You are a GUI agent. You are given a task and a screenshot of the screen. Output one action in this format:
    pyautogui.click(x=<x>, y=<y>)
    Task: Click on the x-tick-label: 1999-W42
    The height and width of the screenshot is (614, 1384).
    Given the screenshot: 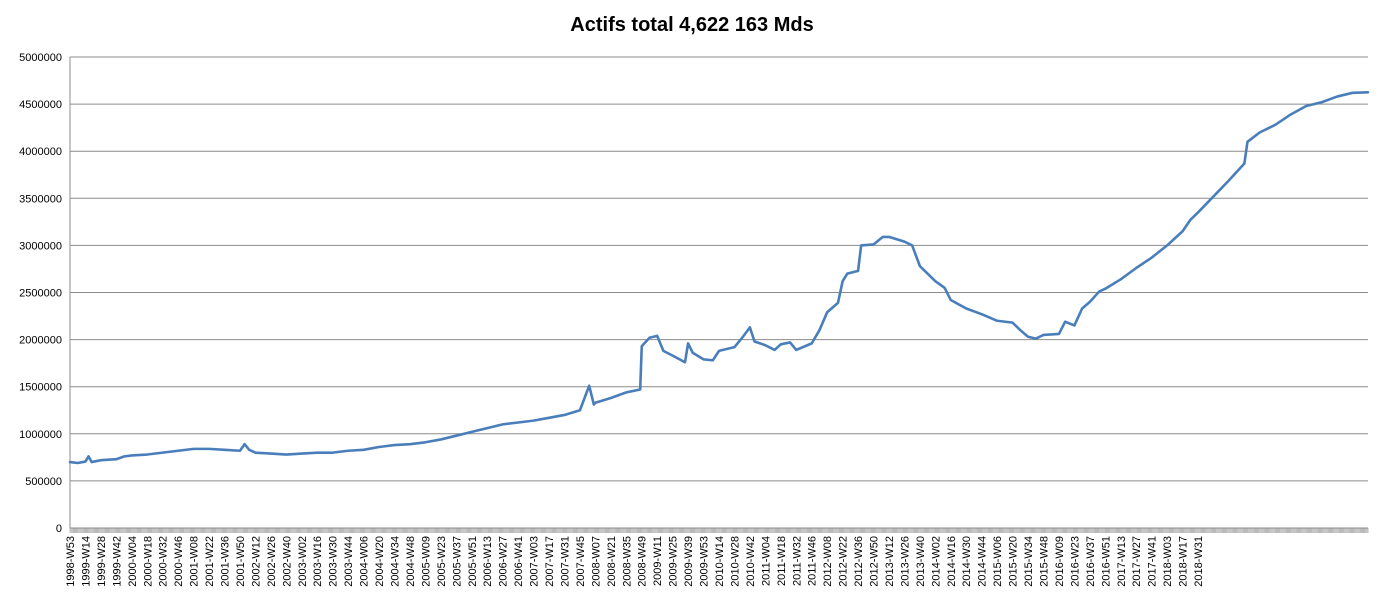 What is the action you would take?
    pyautogui.click(x=117, y=561)
    